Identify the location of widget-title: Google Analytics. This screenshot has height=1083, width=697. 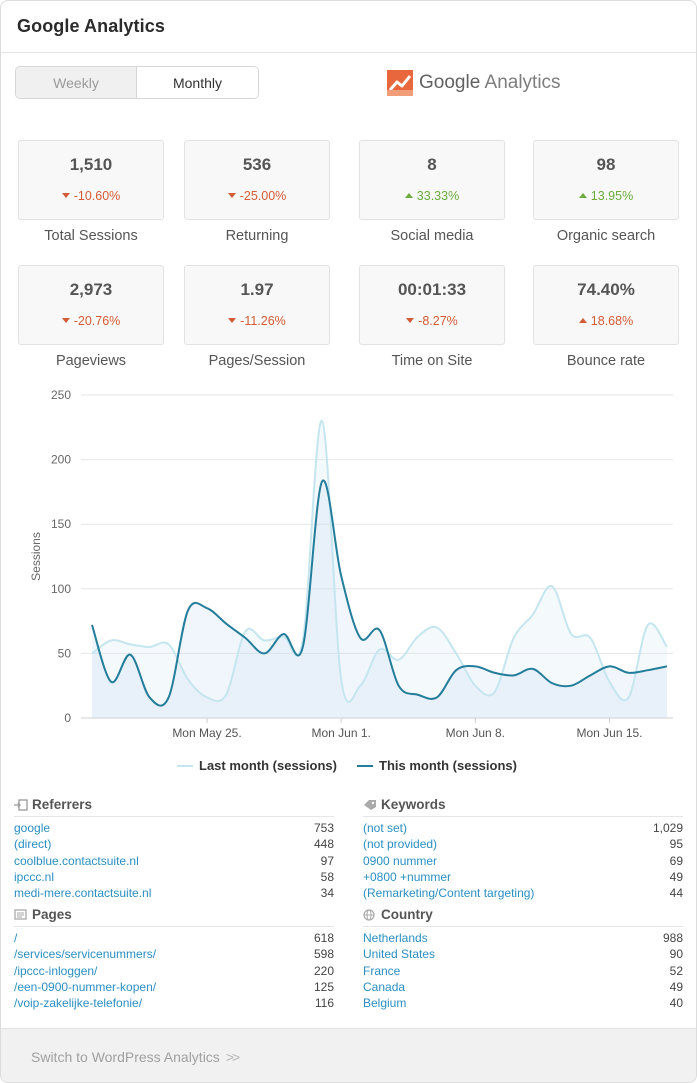
(91, 26).